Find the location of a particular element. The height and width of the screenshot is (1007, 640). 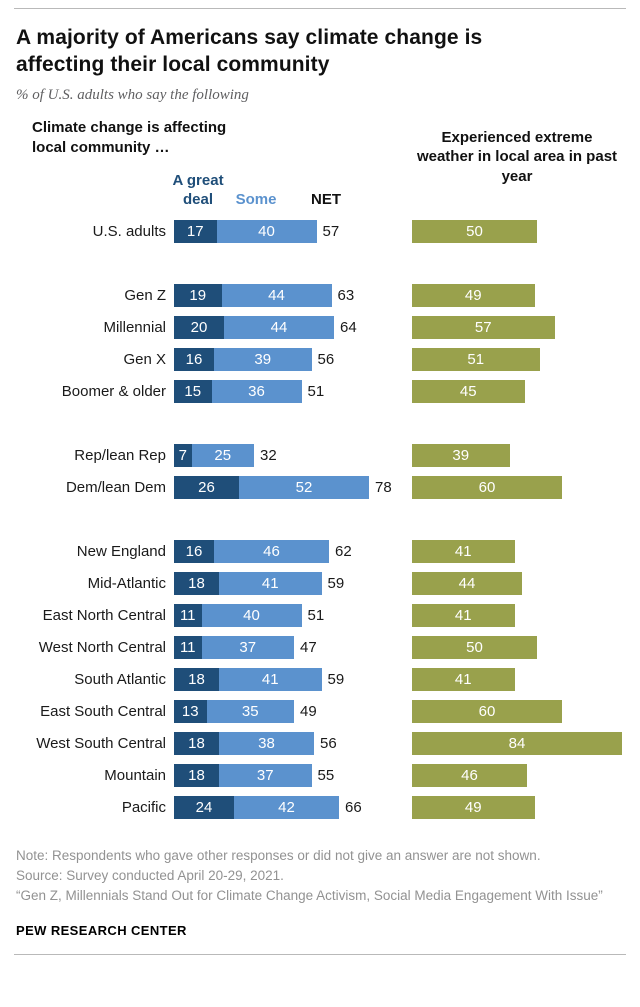

value-a-great-deal: 11 is located at coordinates (187, 616).